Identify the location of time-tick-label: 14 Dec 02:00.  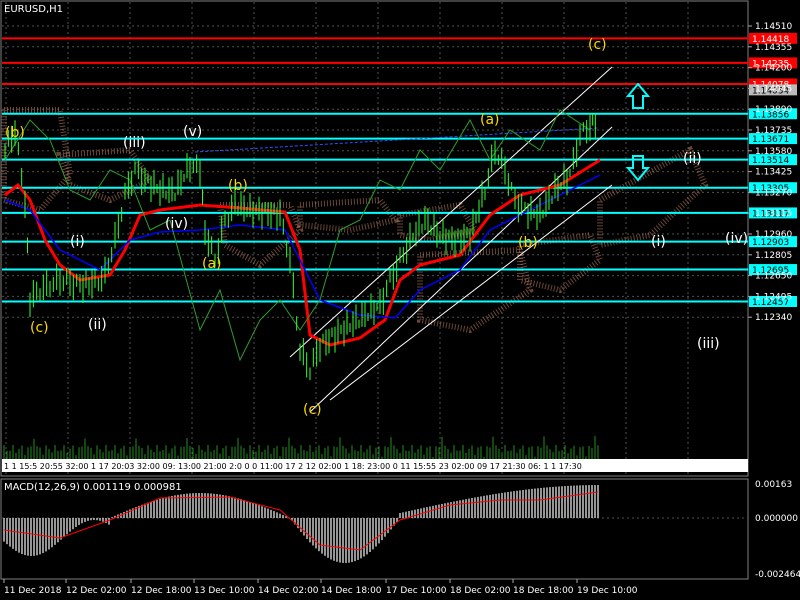
(288, 591).